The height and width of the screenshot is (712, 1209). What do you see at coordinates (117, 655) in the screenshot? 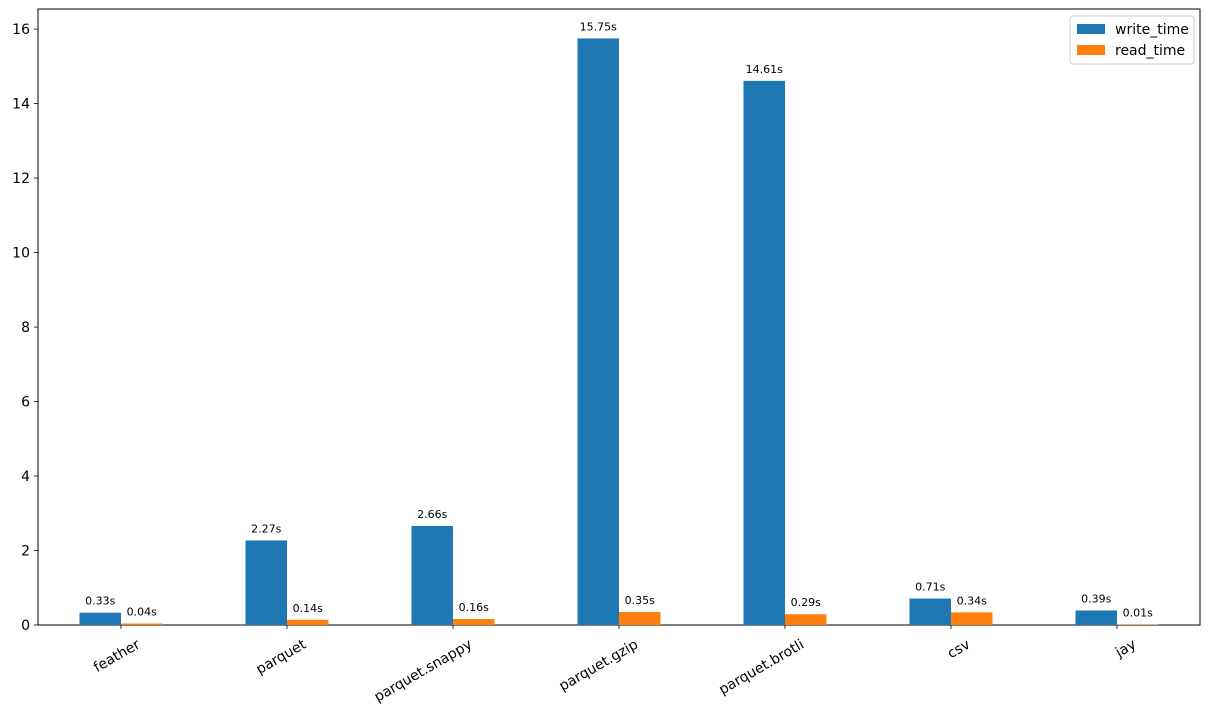
I see `x-tick-label-feather: feather` at bounding box center [117, 655].